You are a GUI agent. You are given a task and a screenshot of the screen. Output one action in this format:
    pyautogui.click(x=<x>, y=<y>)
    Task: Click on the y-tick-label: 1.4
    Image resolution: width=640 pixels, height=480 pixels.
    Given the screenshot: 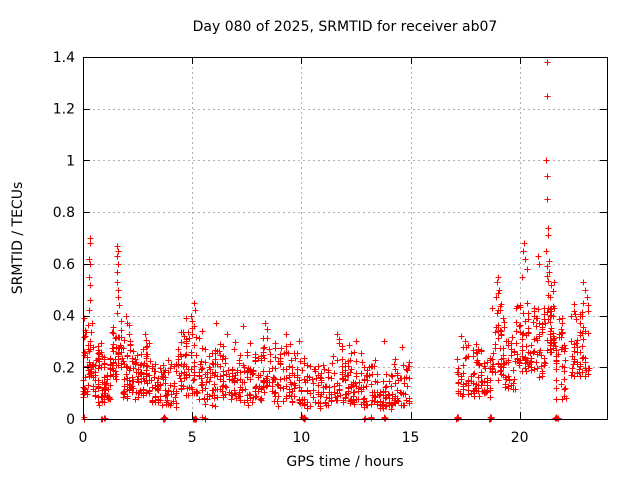 What is the action you would take?
    pyautogui.click(x=64, y=58)
    